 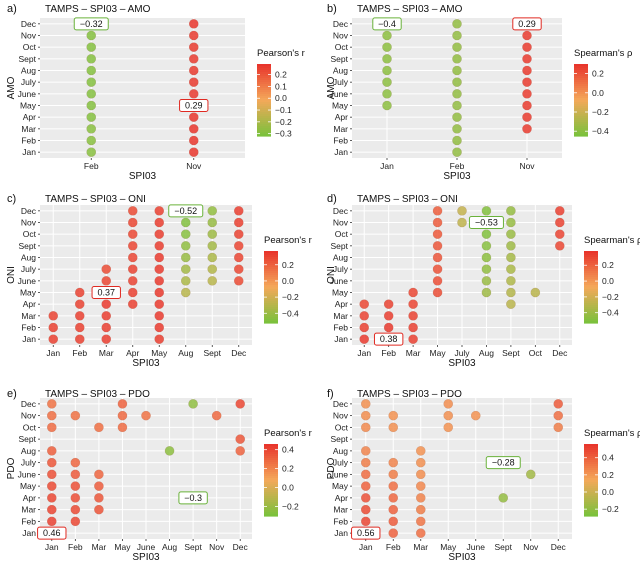 I want to click on annotation-label: 0.37, so click(x=106, y=293).